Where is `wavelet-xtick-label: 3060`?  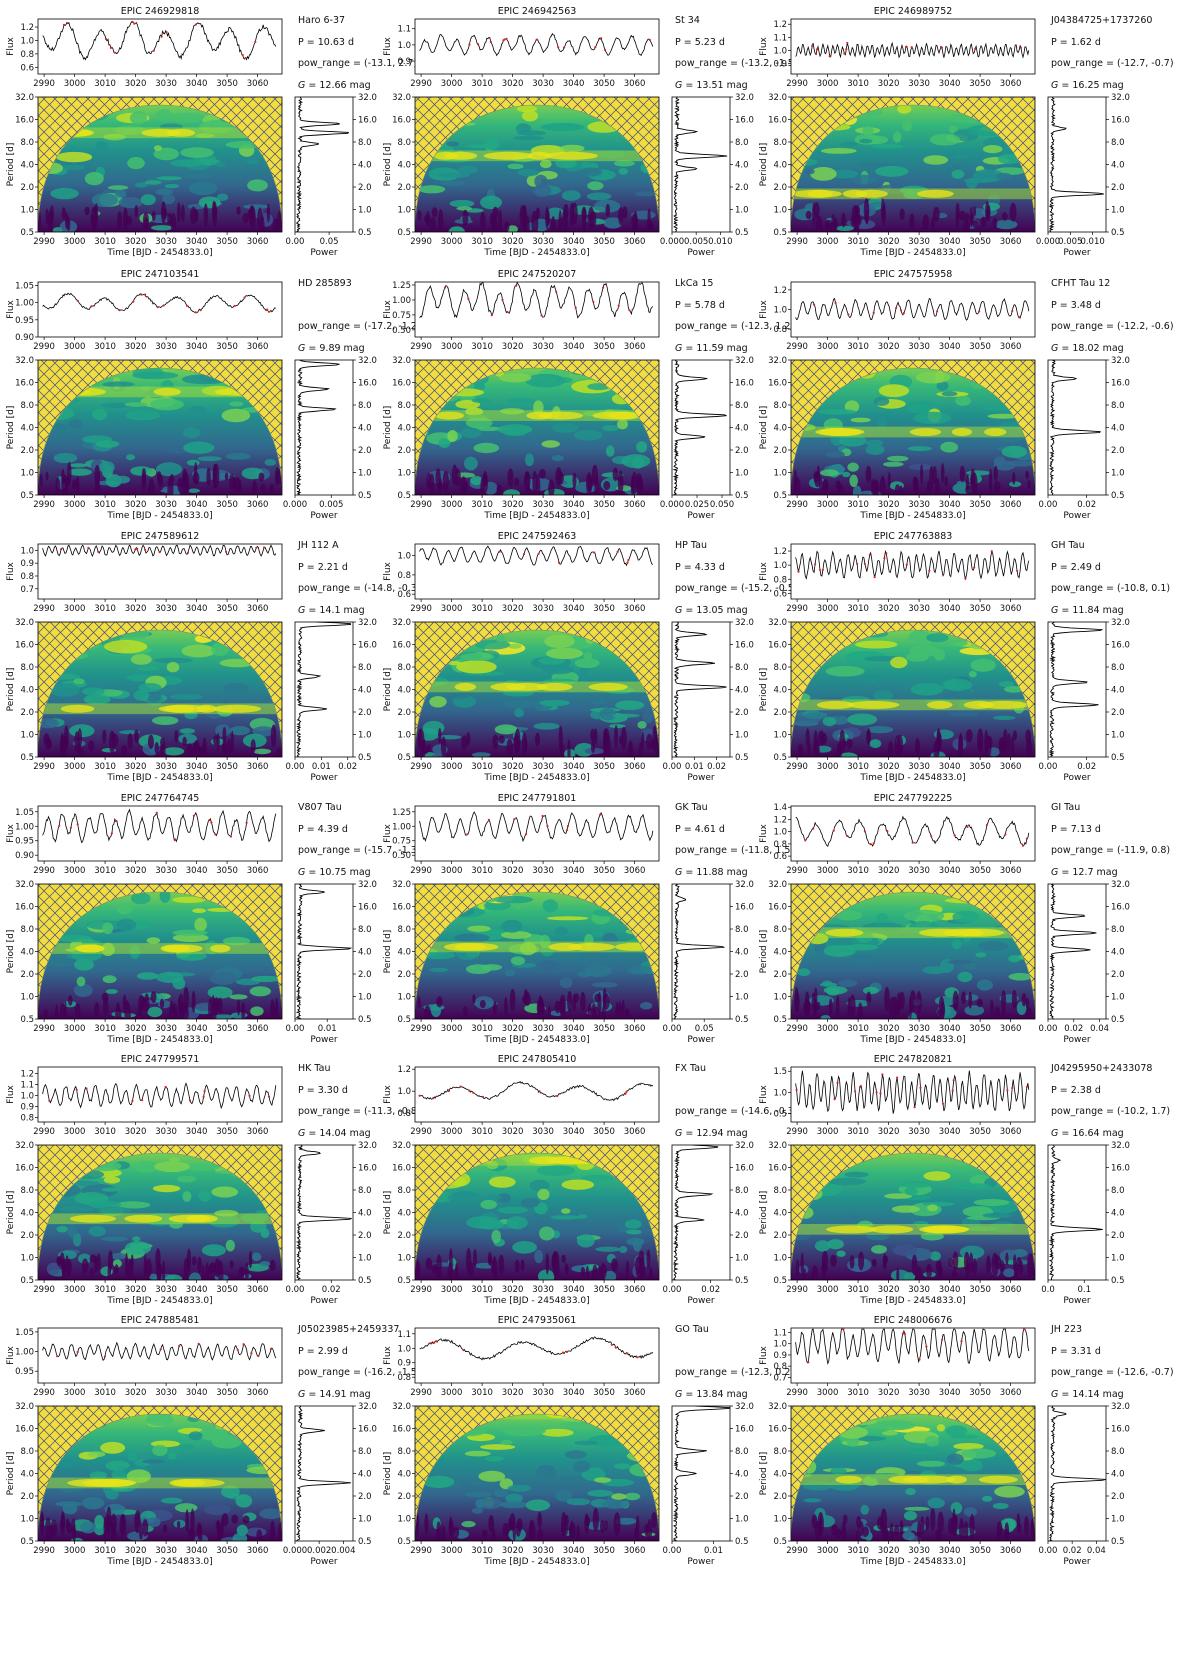 wavelet-xtick-label: 3060 is located at coordinates (258, 505).